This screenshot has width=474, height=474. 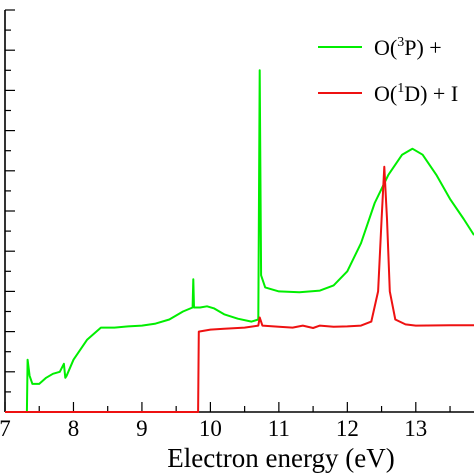 I want to click on x-tick-label: 7, so click(x=5, y=428).